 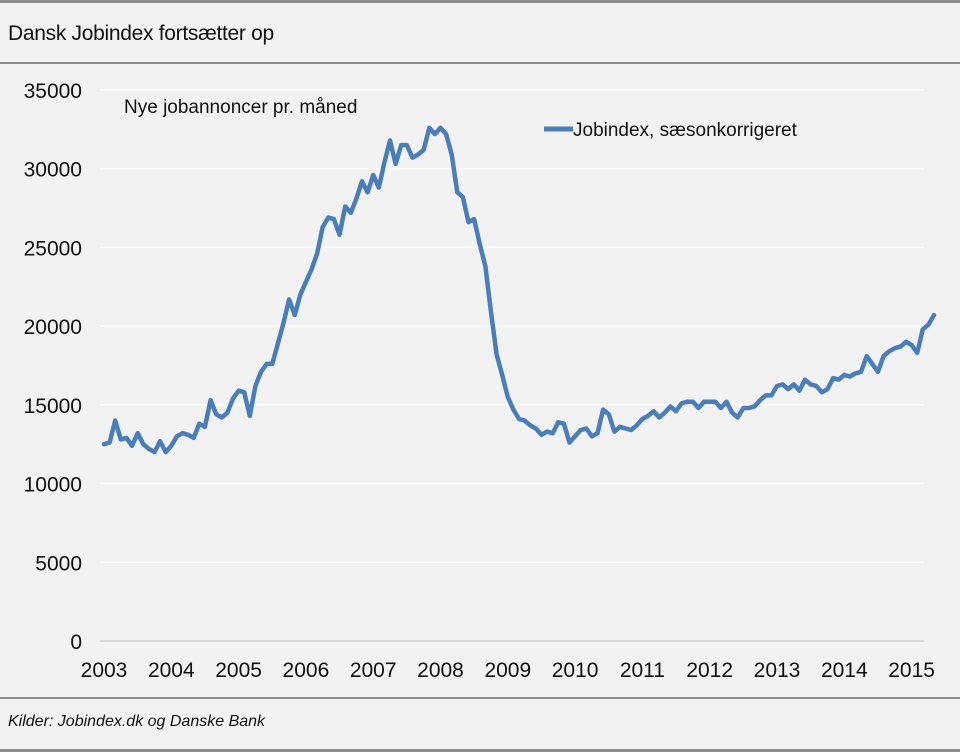 What do you see at coordinates (53, 248) in the screenshot?
I see `y-tick-label: 25000` at bounding box center [53, 248].